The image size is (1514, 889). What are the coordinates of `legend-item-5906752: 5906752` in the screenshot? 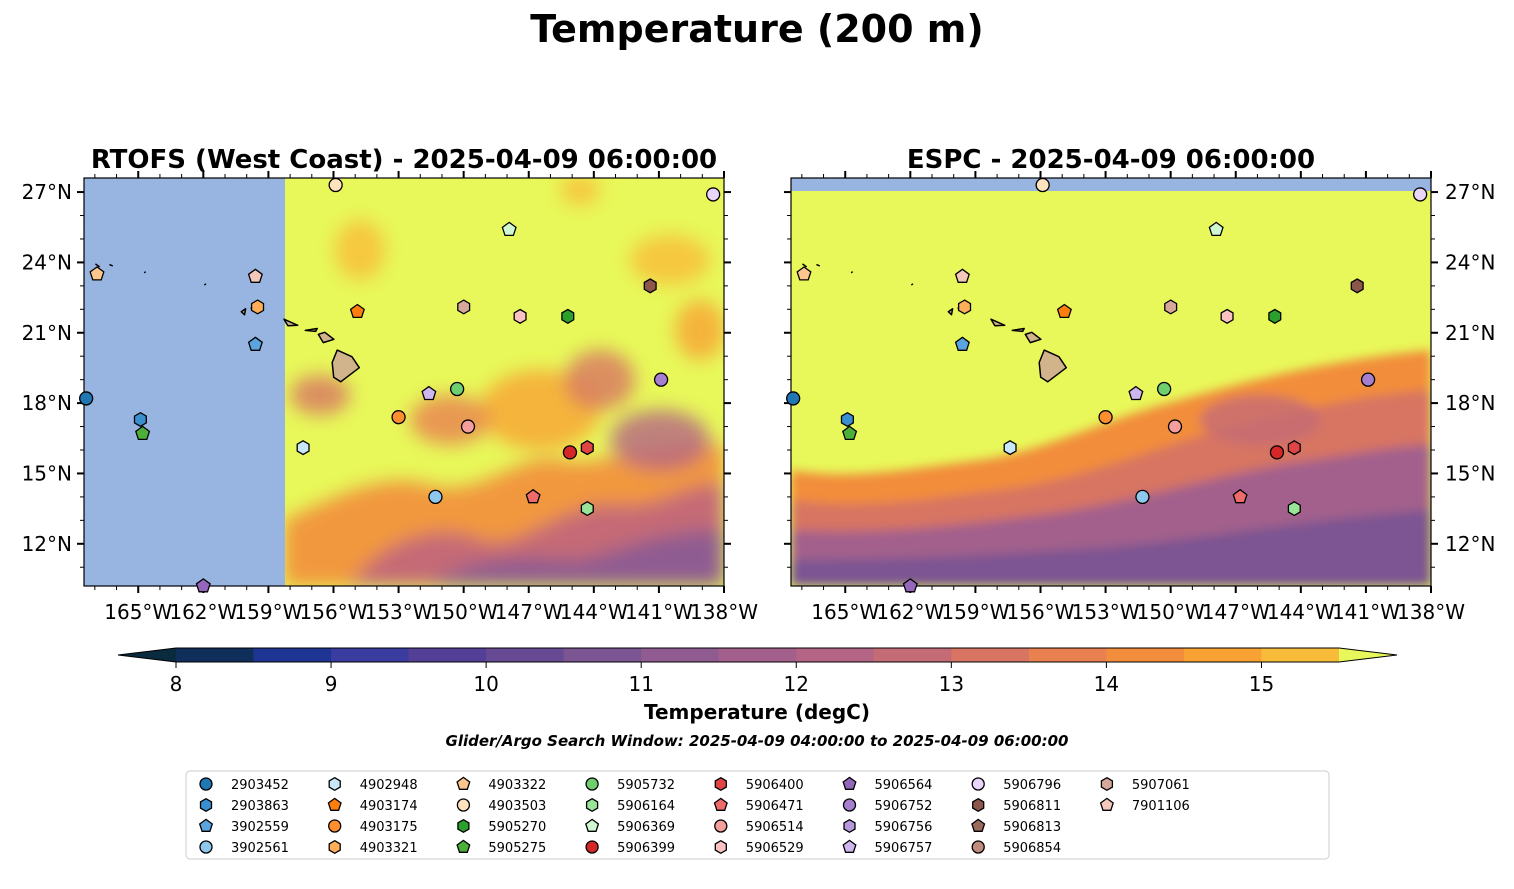 It's located at (887, 806).